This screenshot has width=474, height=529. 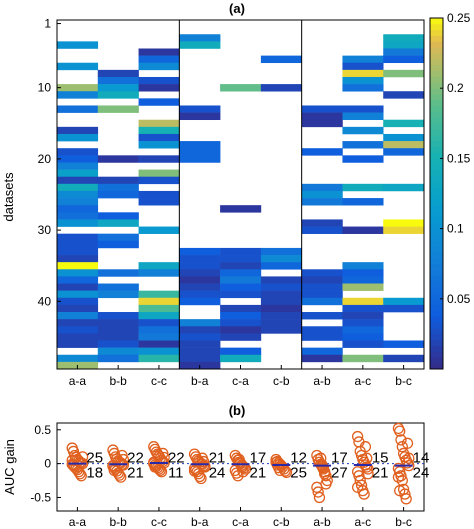 What do you see at coordinates (237, 8) in the screenshot?
I see `panel-a-title: (a)` at bounding box center [237, 8].